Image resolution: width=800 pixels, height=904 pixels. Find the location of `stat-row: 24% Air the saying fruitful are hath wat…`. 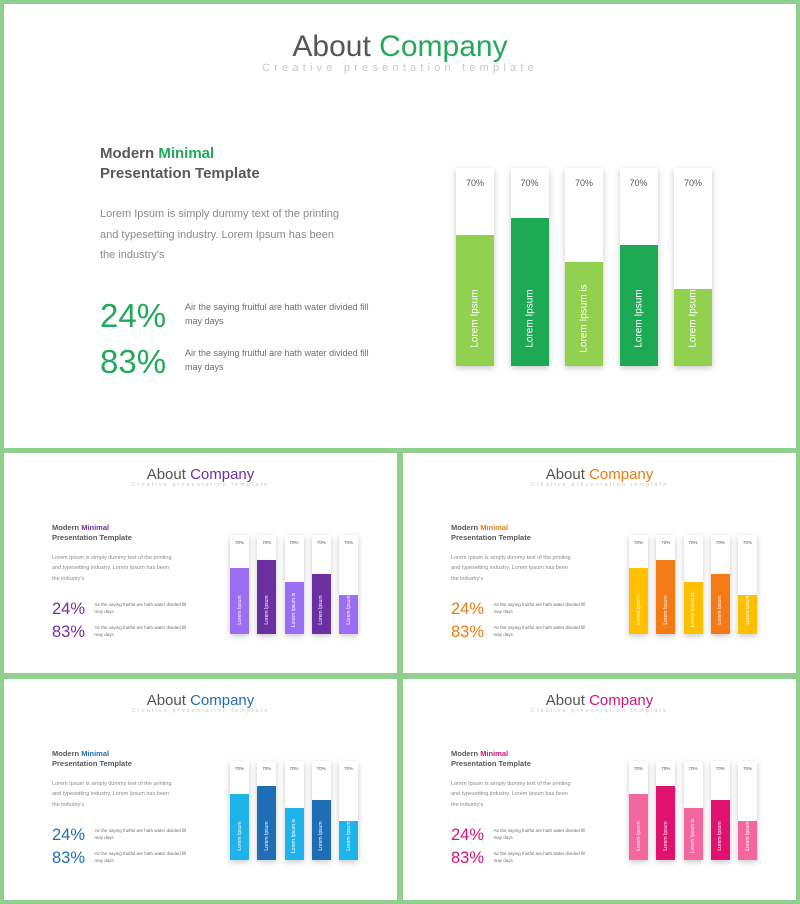

stat-row: 24% Air the saying fruitful are hath wat… is located at coordinates (250, 316).